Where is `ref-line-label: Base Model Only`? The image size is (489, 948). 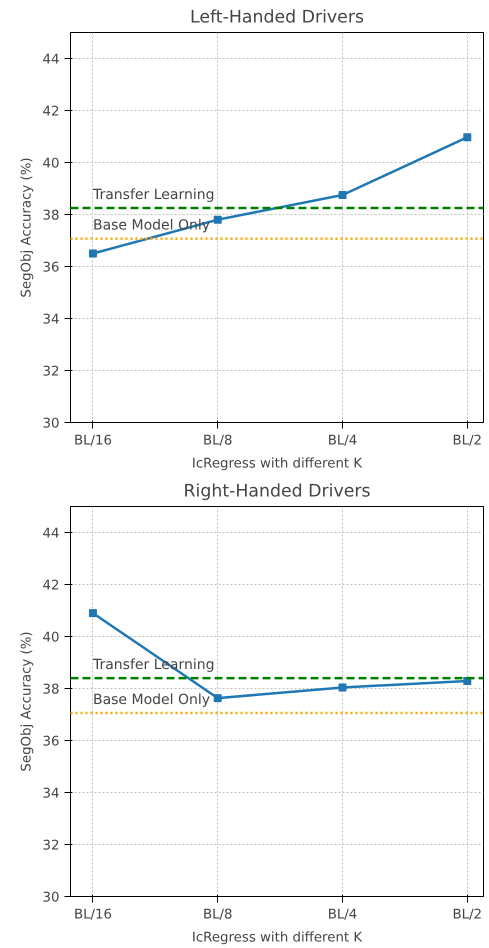
ref-line-label: Base Model Only is located at coordinates (151, 700).